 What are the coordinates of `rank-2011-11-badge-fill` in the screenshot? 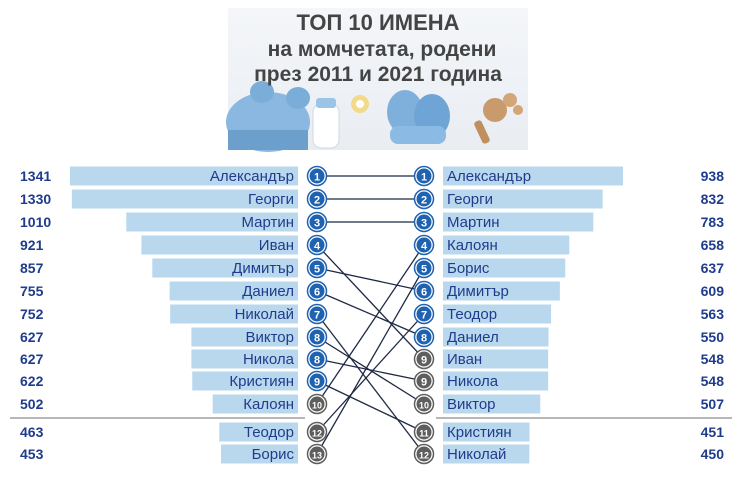 It's located at (317, 404).